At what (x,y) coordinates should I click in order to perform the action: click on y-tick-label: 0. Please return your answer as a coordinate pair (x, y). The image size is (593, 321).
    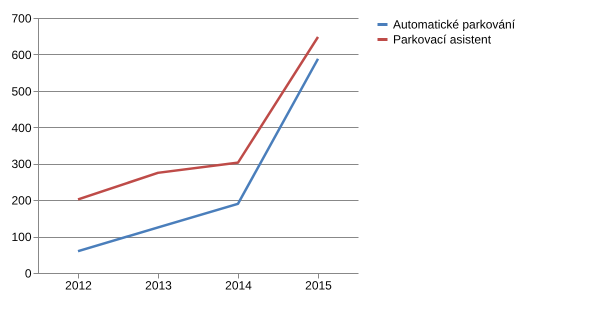
    Looking at the image, I should click on (28, 273).